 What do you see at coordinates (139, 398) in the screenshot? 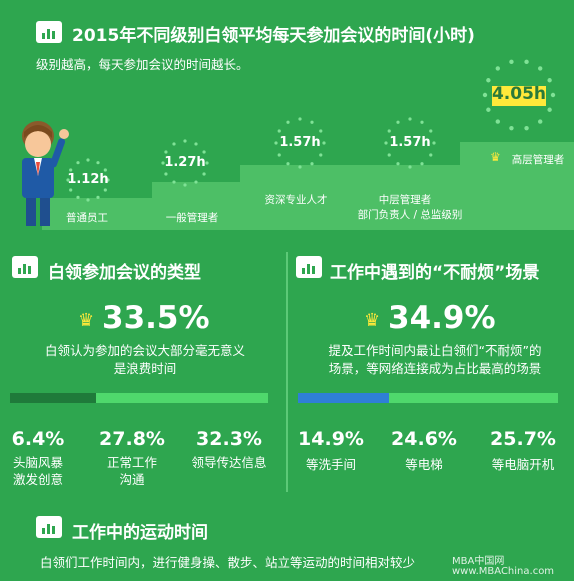
I see `meeting-progress-track` at bounding box center [139, 398].